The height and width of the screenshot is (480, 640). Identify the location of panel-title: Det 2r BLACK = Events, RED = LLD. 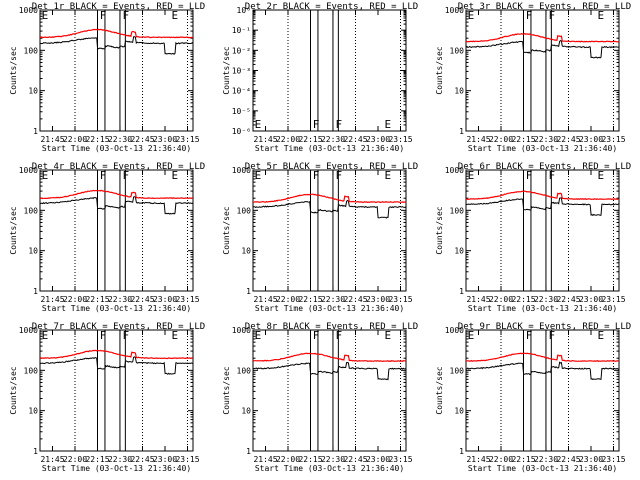
(331, 7).